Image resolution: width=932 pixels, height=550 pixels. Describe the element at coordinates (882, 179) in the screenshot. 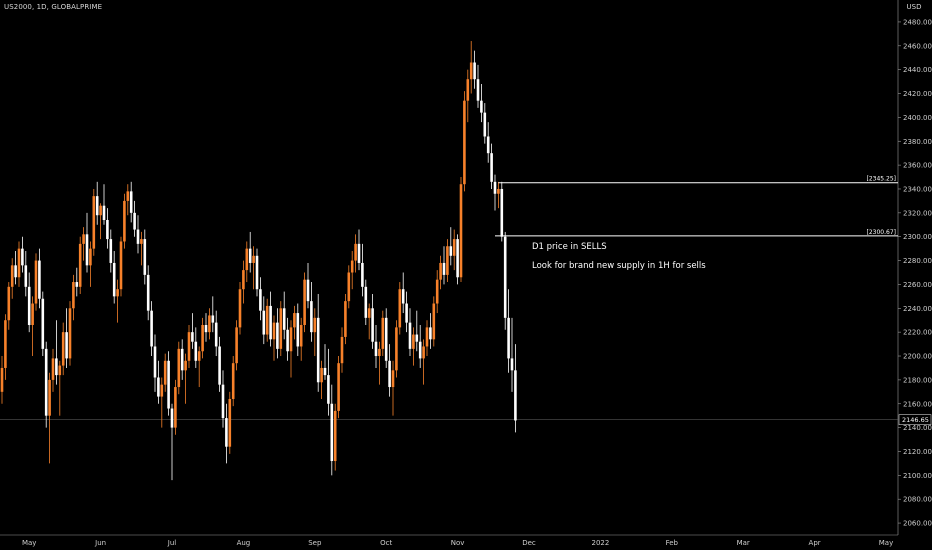

I see `level-label: [2345.25]` at that location.